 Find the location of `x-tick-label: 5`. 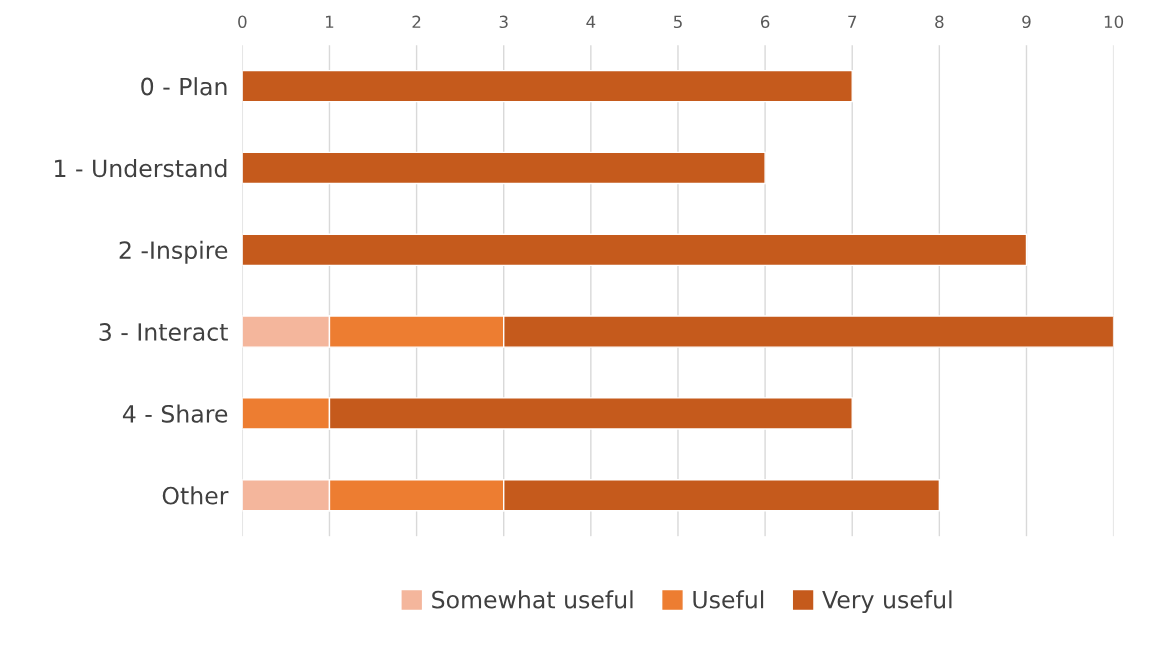

x-tick-label: 5 is located at coordinates (677, 22).